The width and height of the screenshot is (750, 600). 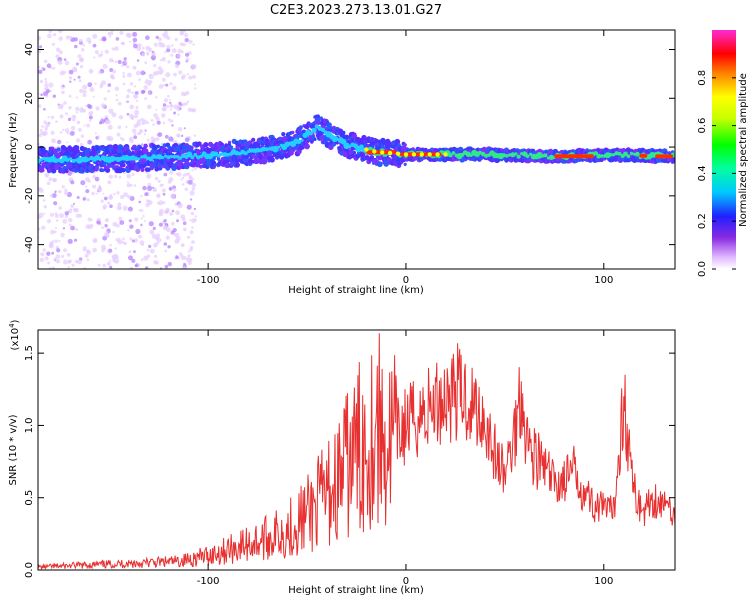 What do you see at coordinates (702, 221) in the screenshot?
I see `colorbar-tick-label: 0.2` at bounding box center [702, 221].